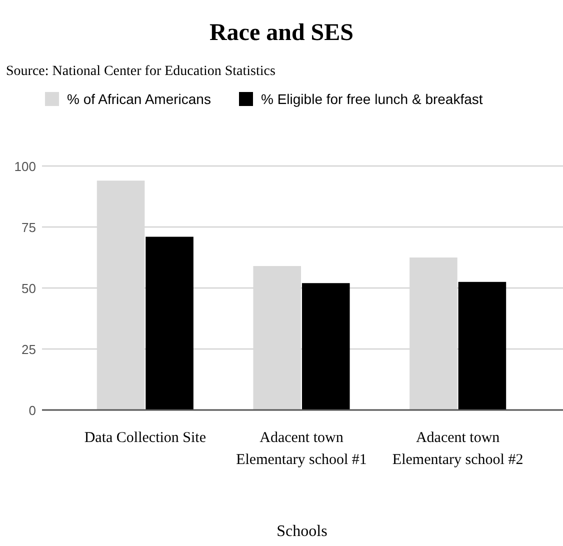  What do you see at coordinates (145, 438) in the screenshot?
I see `x-tick-label: Data Collection Site` at bounding box center [145, 438].